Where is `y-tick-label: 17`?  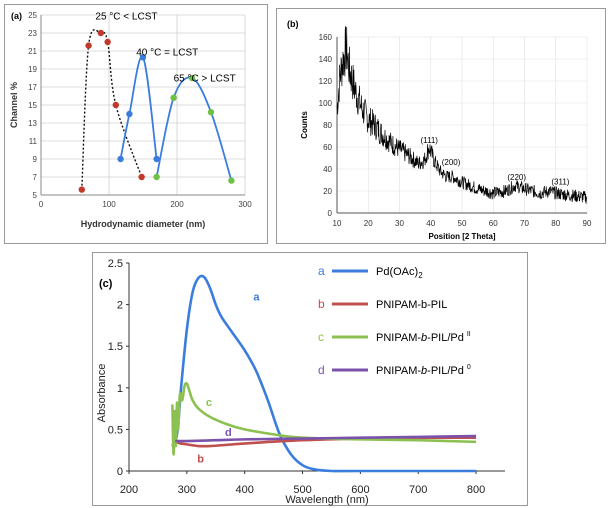
y-tick-label: 17 is located at coordinates (32, 87).